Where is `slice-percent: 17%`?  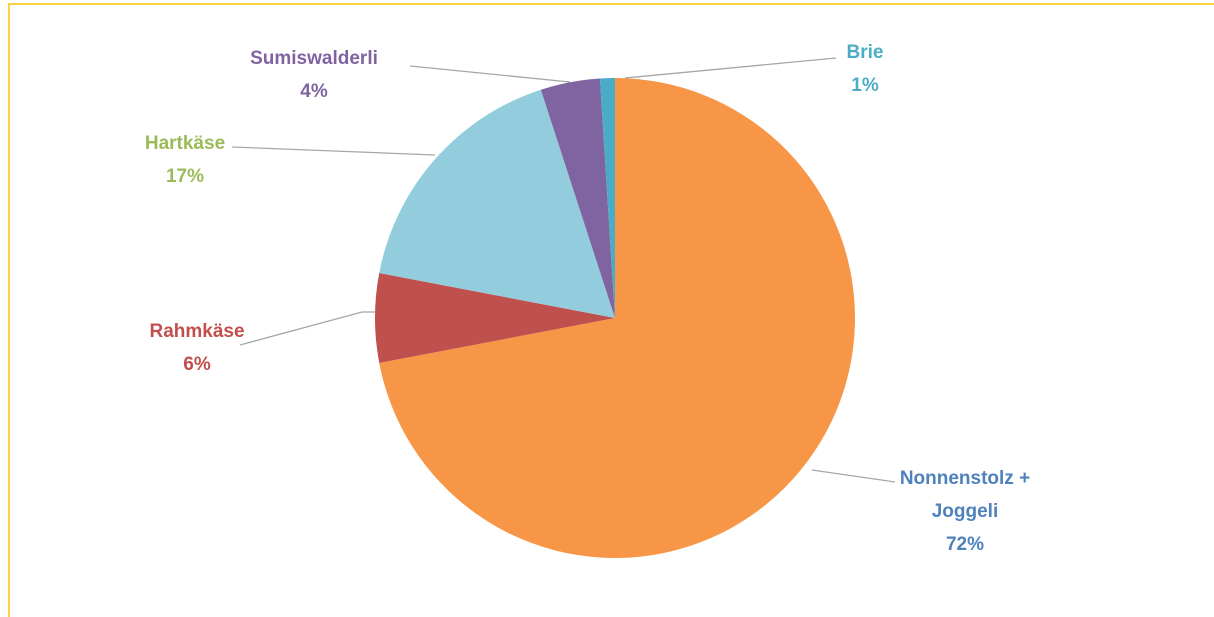
slice-percent: 17% is located at coordinates (185, 176).